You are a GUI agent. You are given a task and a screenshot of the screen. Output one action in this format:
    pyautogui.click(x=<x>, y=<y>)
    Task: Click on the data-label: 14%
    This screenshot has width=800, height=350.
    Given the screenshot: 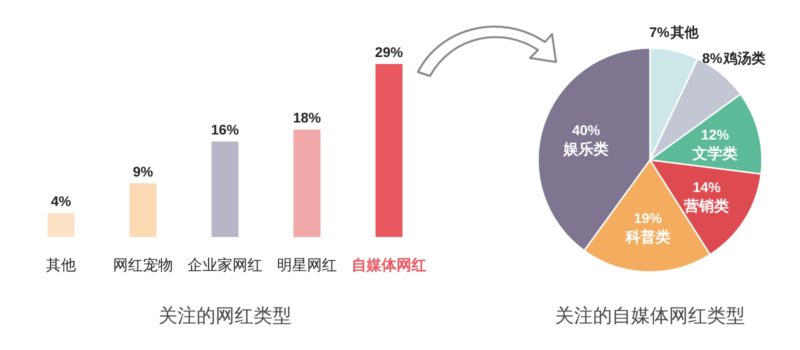 What is the action you would take?
    pyautogui.click(x=707, y=187)
    